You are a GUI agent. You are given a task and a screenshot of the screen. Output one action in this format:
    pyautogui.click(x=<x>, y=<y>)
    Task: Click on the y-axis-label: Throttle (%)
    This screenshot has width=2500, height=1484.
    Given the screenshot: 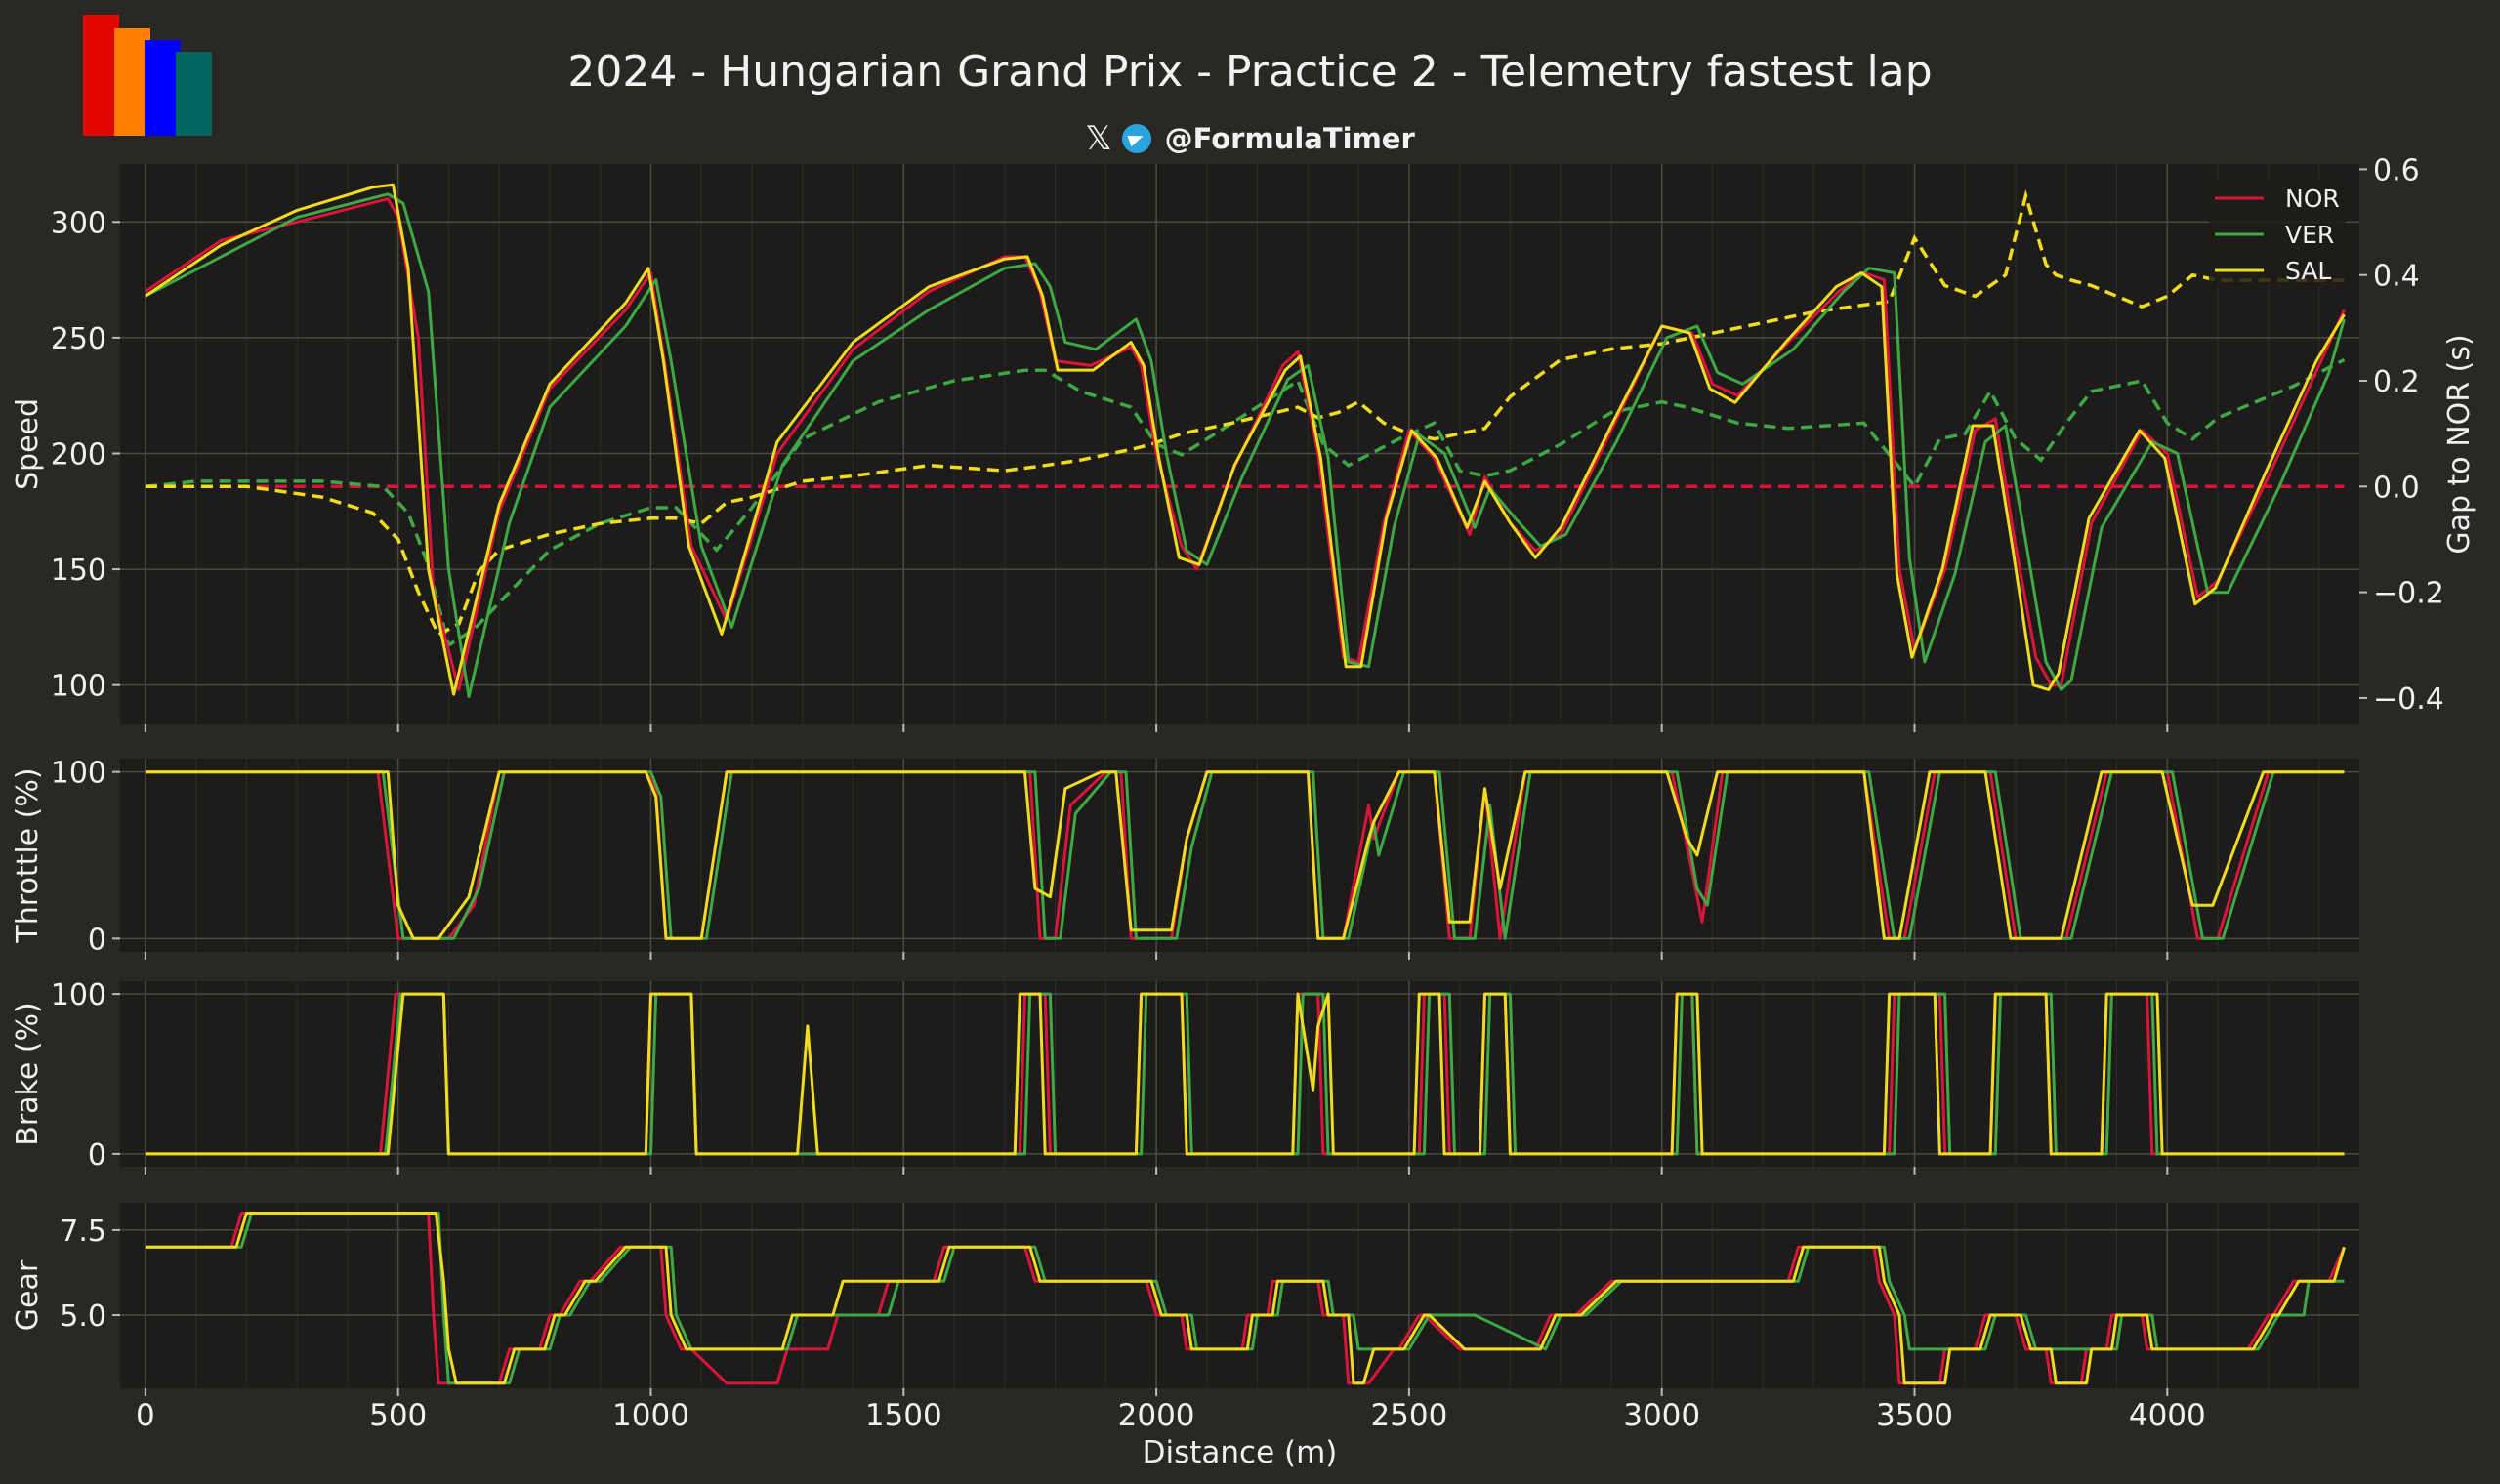 What is the action you would take?
    pyautogui.click(x=28, y=855)
    